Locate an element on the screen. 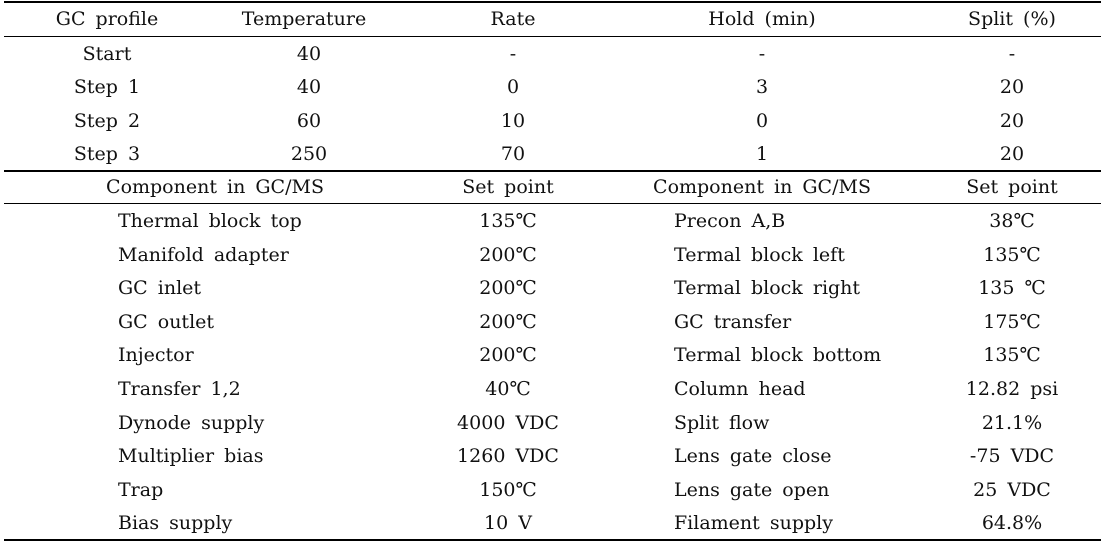 The height and width of the screenshot is (543, 1105). component-header-rule is located at coordinates (552, 203).